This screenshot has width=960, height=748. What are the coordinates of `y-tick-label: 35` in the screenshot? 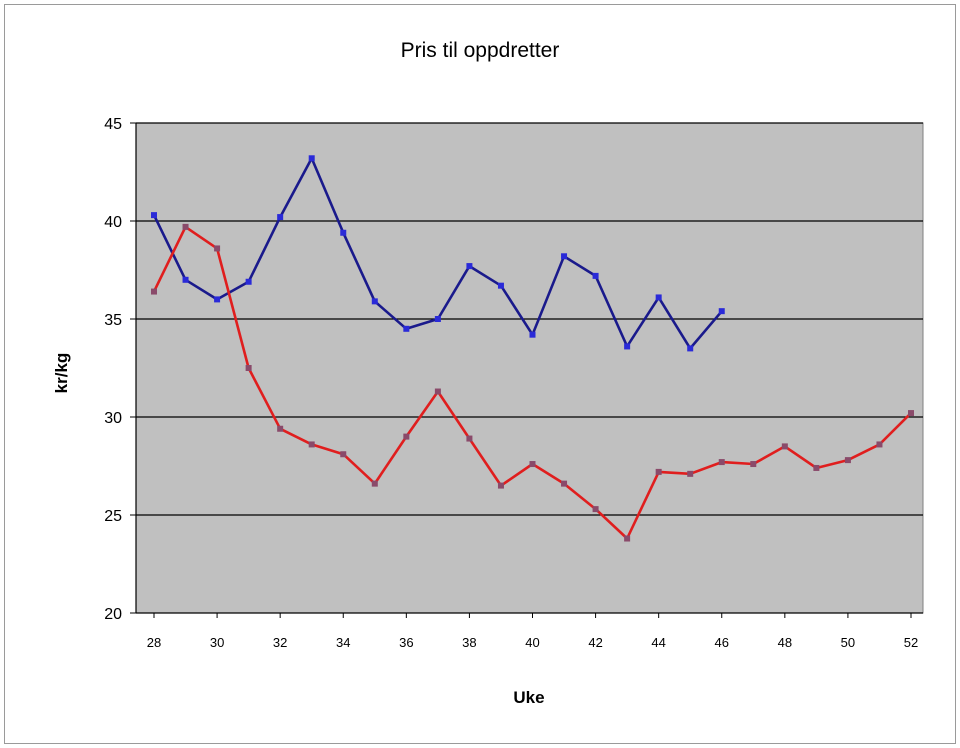 It's located at (113, 320).